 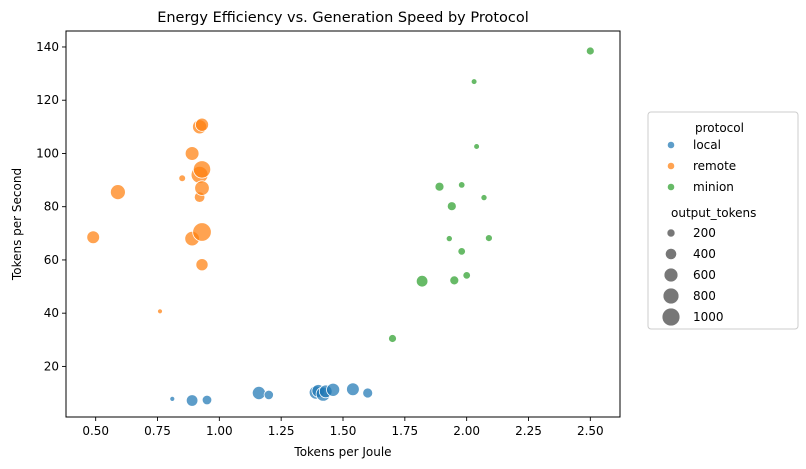 What do you see at coordinates (719, 128) in the screenshot?
I see `legend-hue-title: protocol` at bounding box center [719, 128].